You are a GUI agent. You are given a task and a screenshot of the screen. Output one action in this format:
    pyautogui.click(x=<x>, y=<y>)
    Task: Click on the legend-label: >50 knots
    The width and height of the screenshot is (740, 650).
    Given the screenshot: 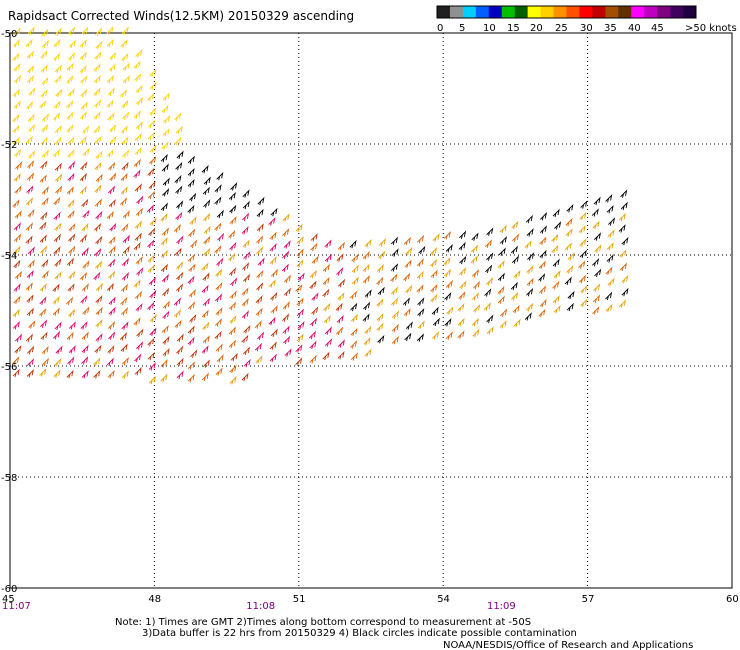 What is the action you would take?
    pyautogui.click(x=711, y=28)
    